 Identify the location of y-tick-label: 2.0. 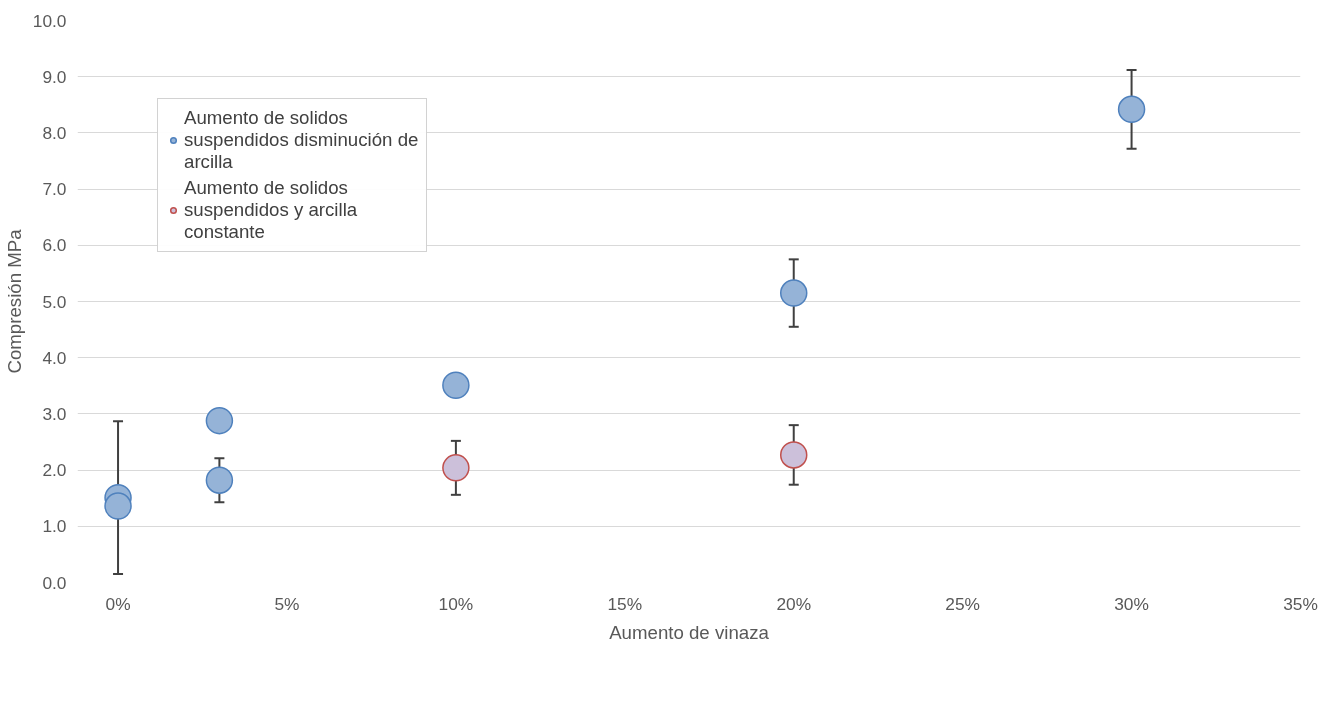
(54, 470).